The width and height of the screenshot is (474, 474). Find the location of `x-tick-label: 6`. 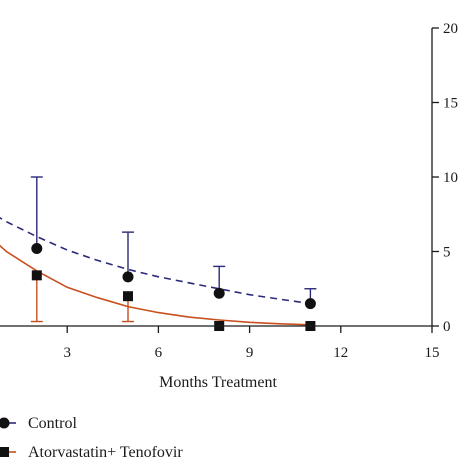

x-tick-label: 6 is located at coordinates (159, 353).